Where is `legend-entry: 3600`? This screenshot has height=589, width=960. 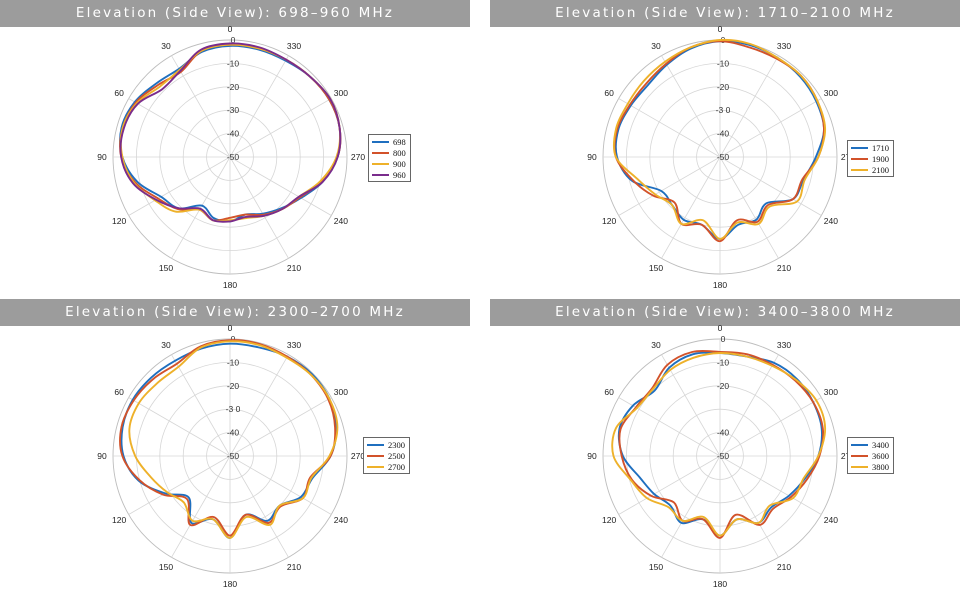
legend-entry: 3600 is located at coordinates (870, 455).